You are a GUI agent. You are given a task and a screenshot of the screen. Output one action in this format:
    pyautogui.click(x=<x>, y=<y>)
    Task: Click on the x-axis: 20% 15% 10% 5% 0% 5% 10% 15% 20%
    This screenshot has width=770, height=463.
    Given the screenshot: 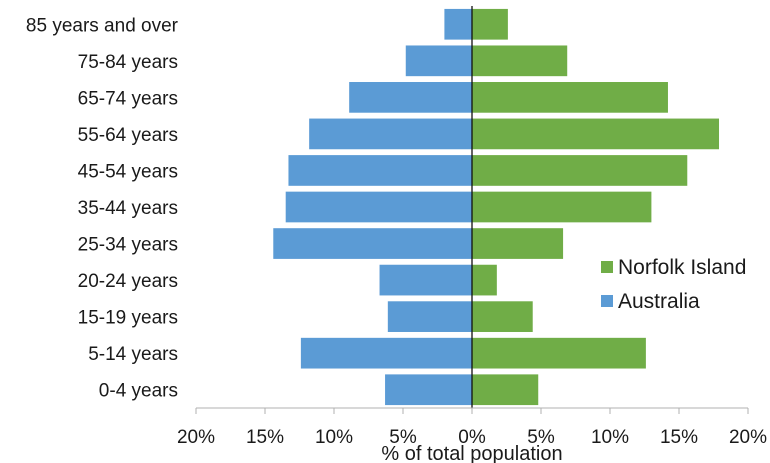 What is the action you would take?
    pyautogui.click(x=472, y=427)
    